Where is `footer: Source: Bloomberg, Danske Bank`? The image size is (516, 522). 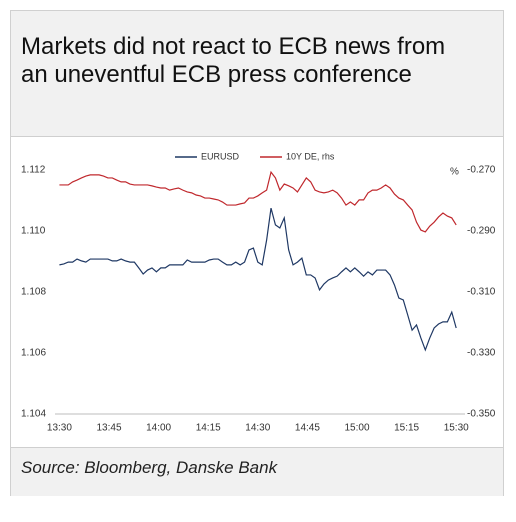 footer: Source: Bloomberg, Danske Bank is located at coordinates (257, 471).